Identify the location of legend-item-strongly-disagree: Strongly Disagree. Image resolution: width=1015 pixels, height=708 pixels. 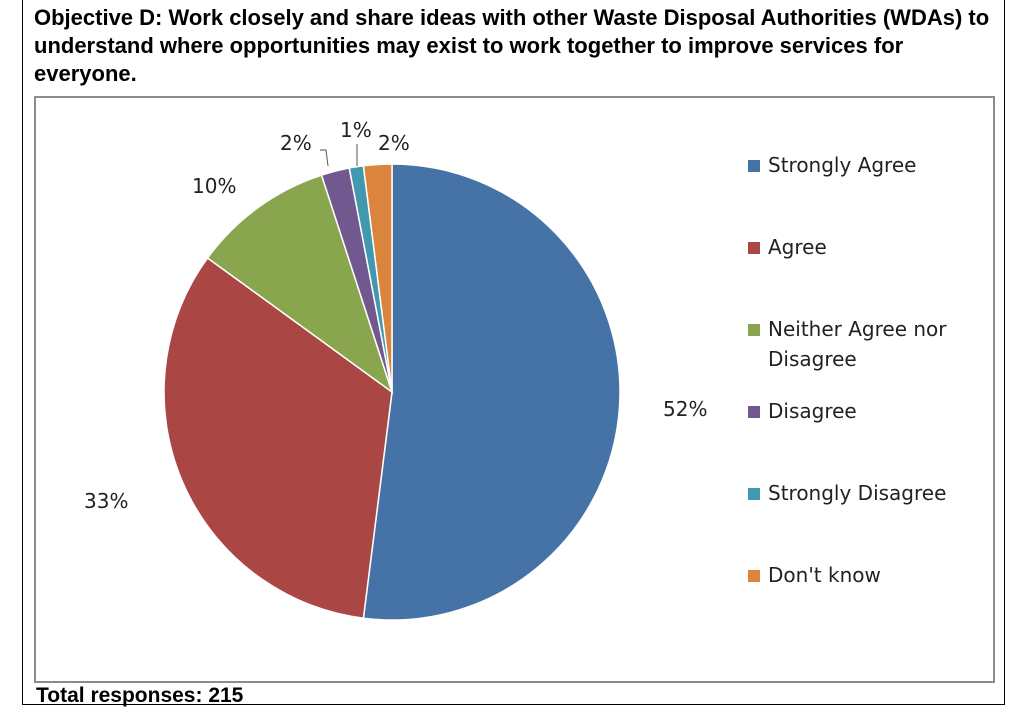
(847, 493).